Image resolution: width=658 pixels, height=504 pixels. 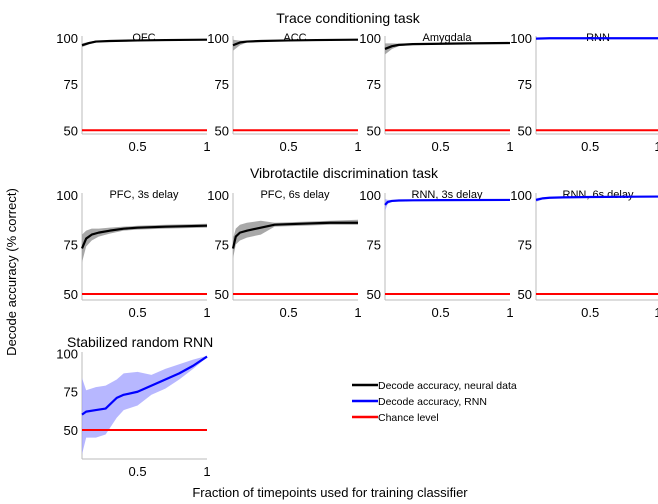 I want to click on panel-stabilized-rnn: 50 75 100 0.5 1, so click(x=133, y=413).